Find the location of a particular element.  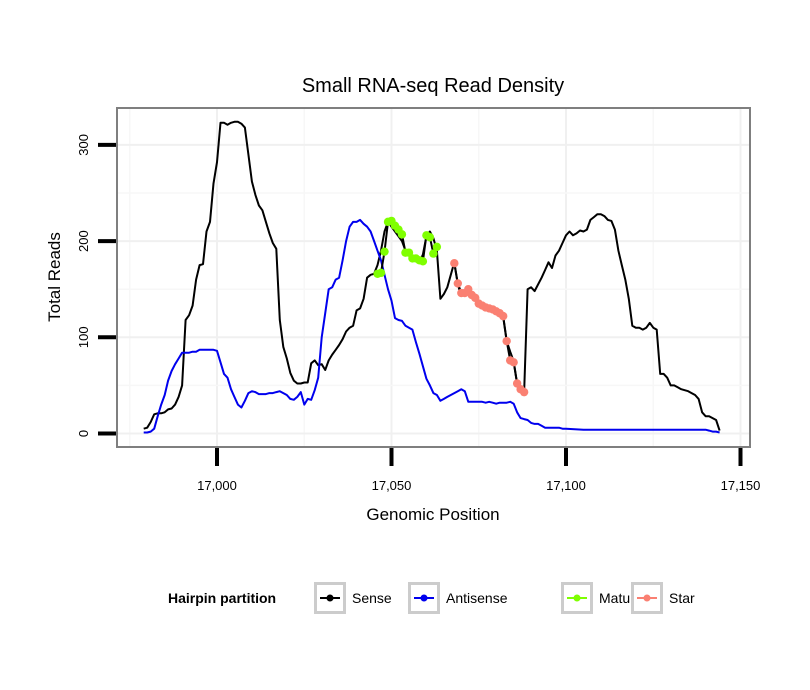

antisense-legend-label: Antisense is located at coordinates (477, 598).